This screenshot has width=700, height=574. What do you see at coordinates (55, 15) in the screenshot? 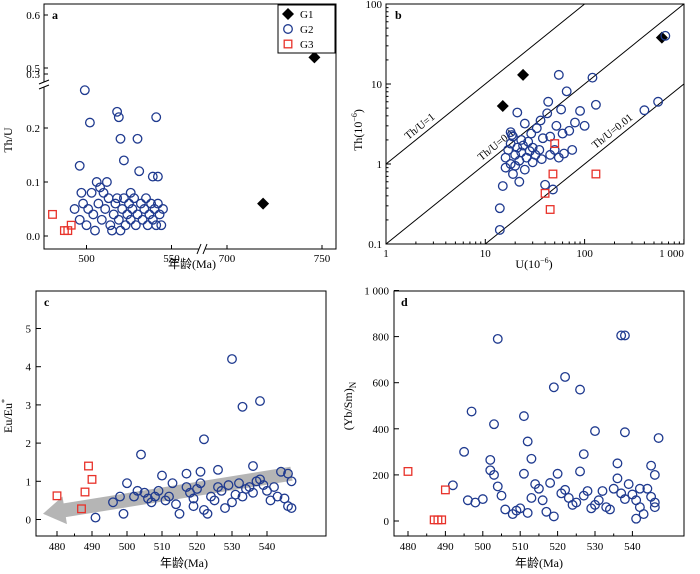
I see `panel-a-label: a` at bounding box center [55, 15].